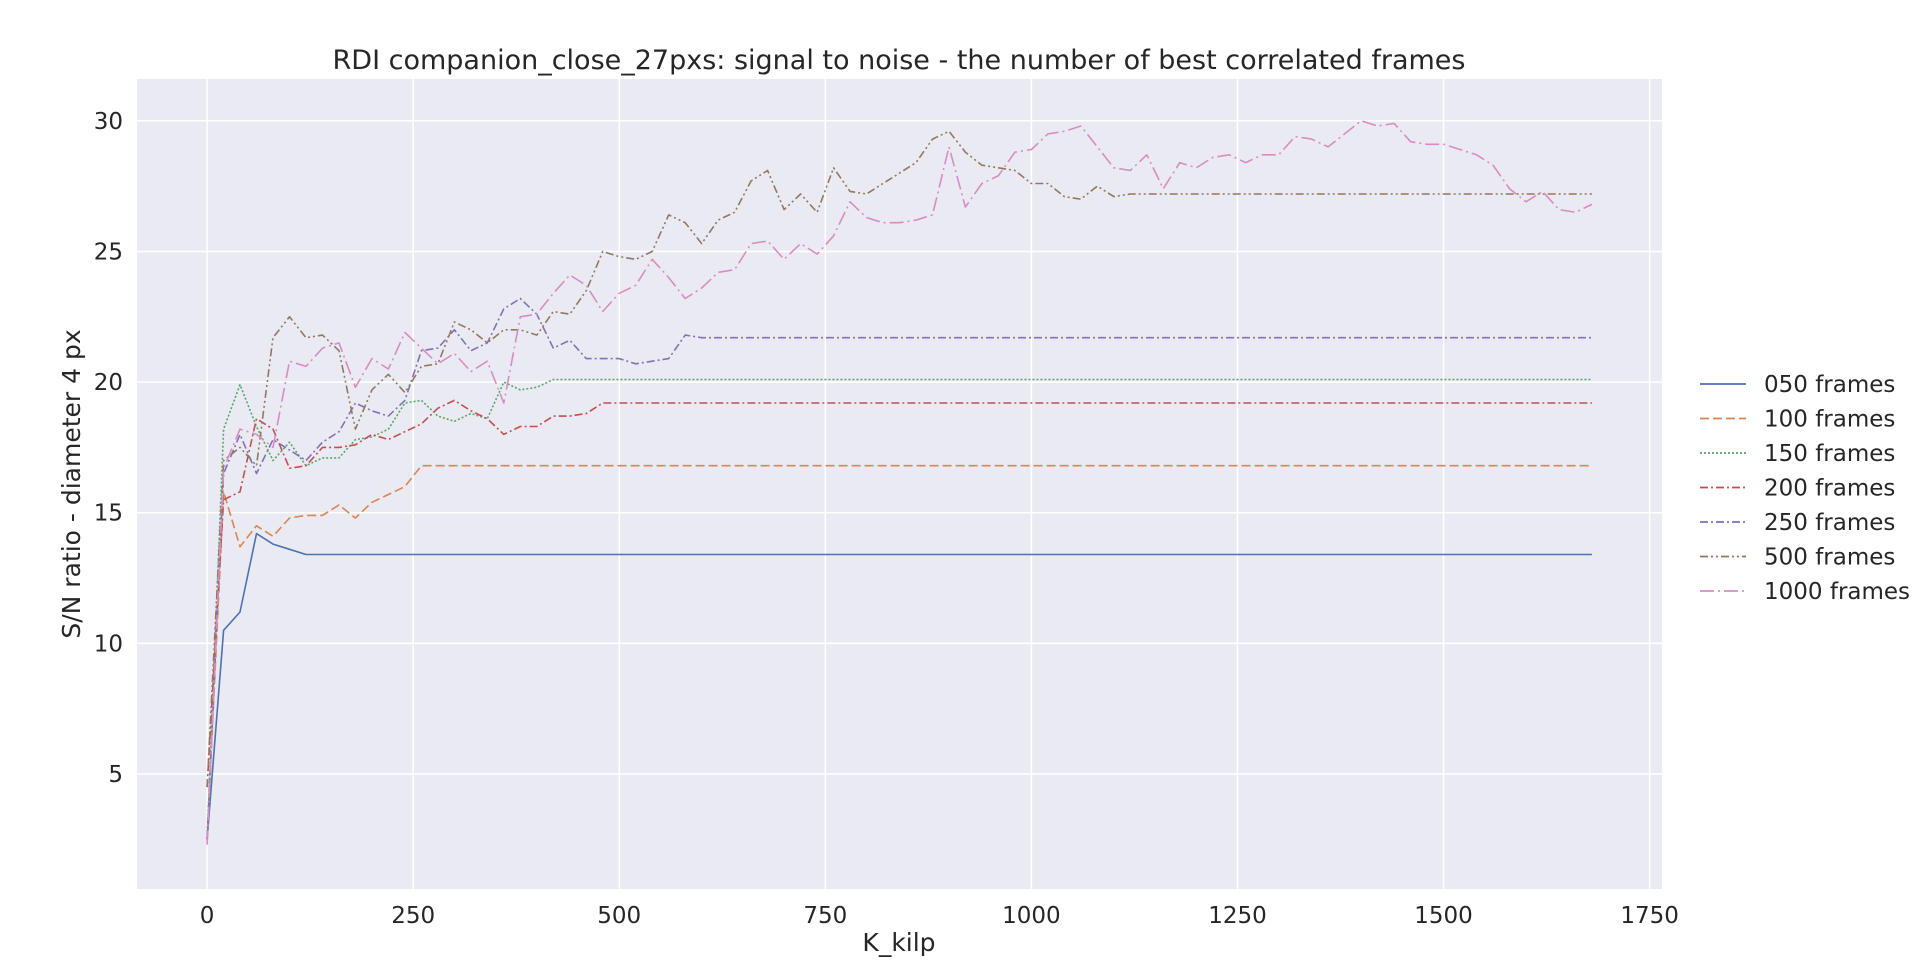 The height and width of the screenshot is (973, 1920). Describe the element at coordinates (1829, 558) in the screenshot. I see `legend-label: 500 frames` at that location.